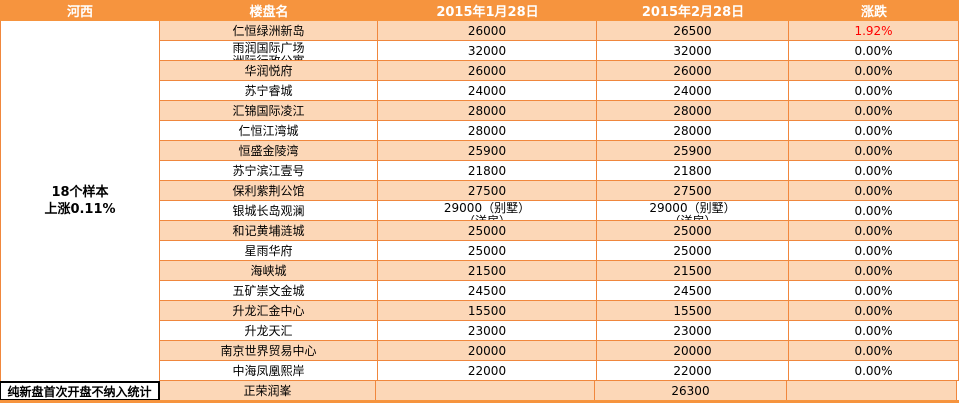  I want to click on table-row: 仁恒江湾城 28000 28000 0.00%, so click(559, 131).